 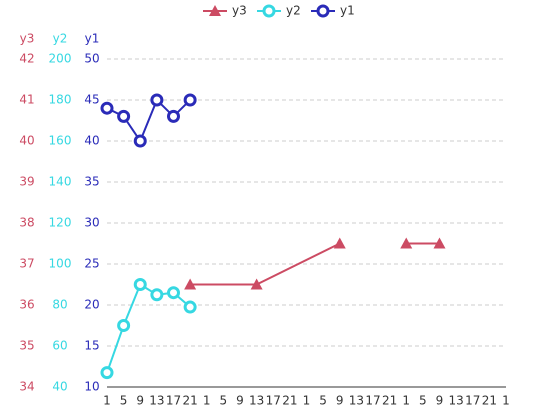 I want to click on y-tick-label: 39, so click(x=26, y=182).